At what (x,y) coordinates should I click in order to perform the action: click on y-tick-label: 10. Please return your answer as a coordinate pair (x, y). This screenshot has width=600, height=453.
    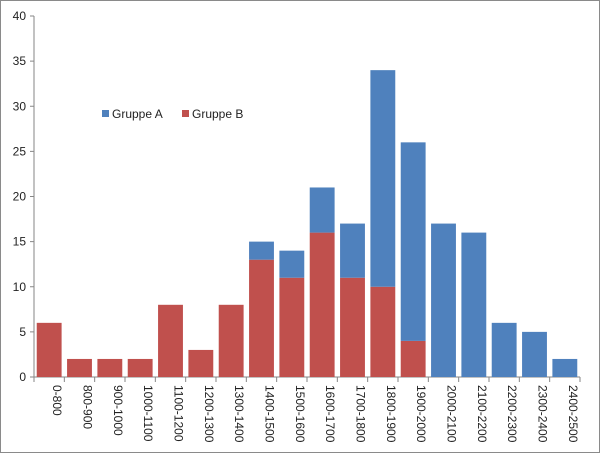
    Looking at the image, I should click on (20, 287).